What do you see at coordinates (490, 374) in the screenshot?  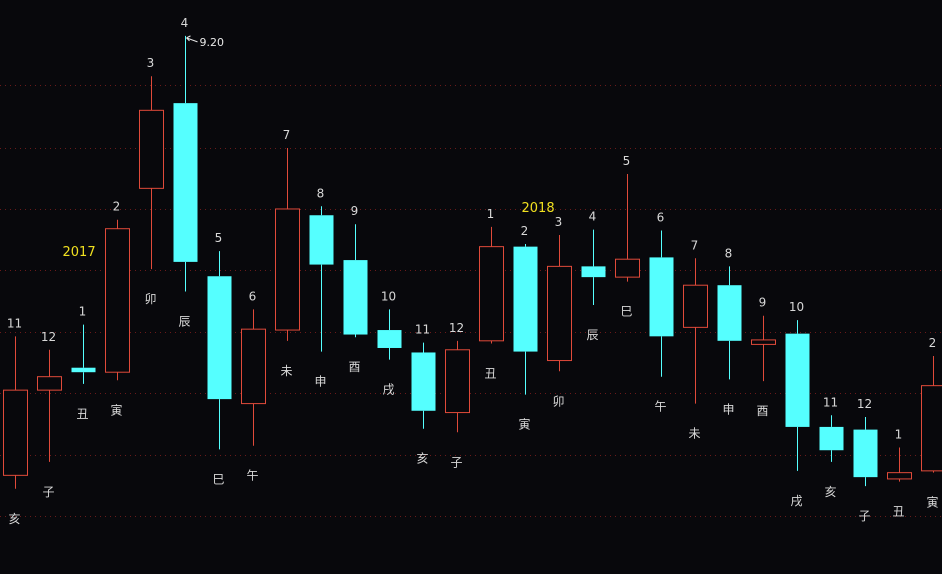 I see `branch-label-14: 丑` at bounding box center [490, 374].